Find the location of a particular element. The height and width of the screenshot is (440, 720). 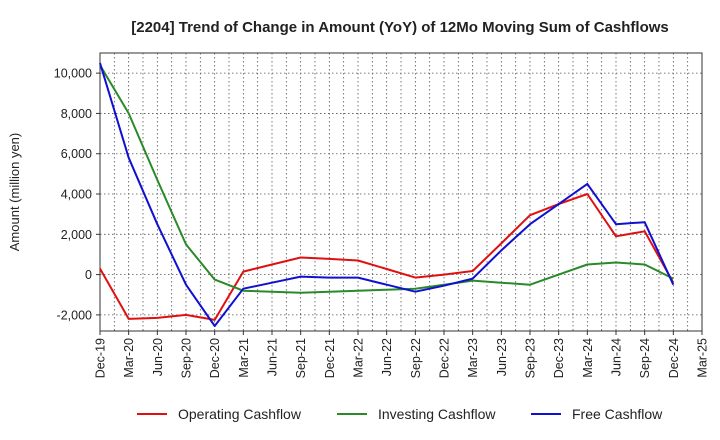

x-tick-label: Sep-22 is located at coordinates (416, 358).